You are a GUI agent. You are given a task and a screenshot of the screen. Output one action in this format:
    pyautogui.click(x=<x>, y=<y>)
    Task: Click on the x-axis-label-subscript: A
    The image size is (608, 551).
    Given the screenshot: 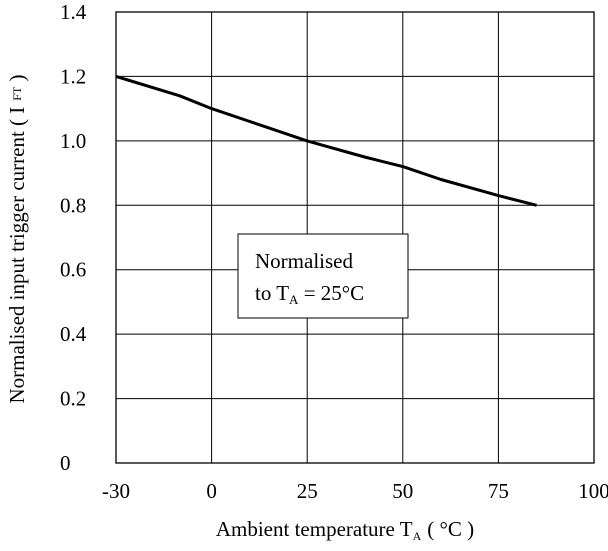 What is the action you would take?
    pyautogui.click(x=417, y=536)
    